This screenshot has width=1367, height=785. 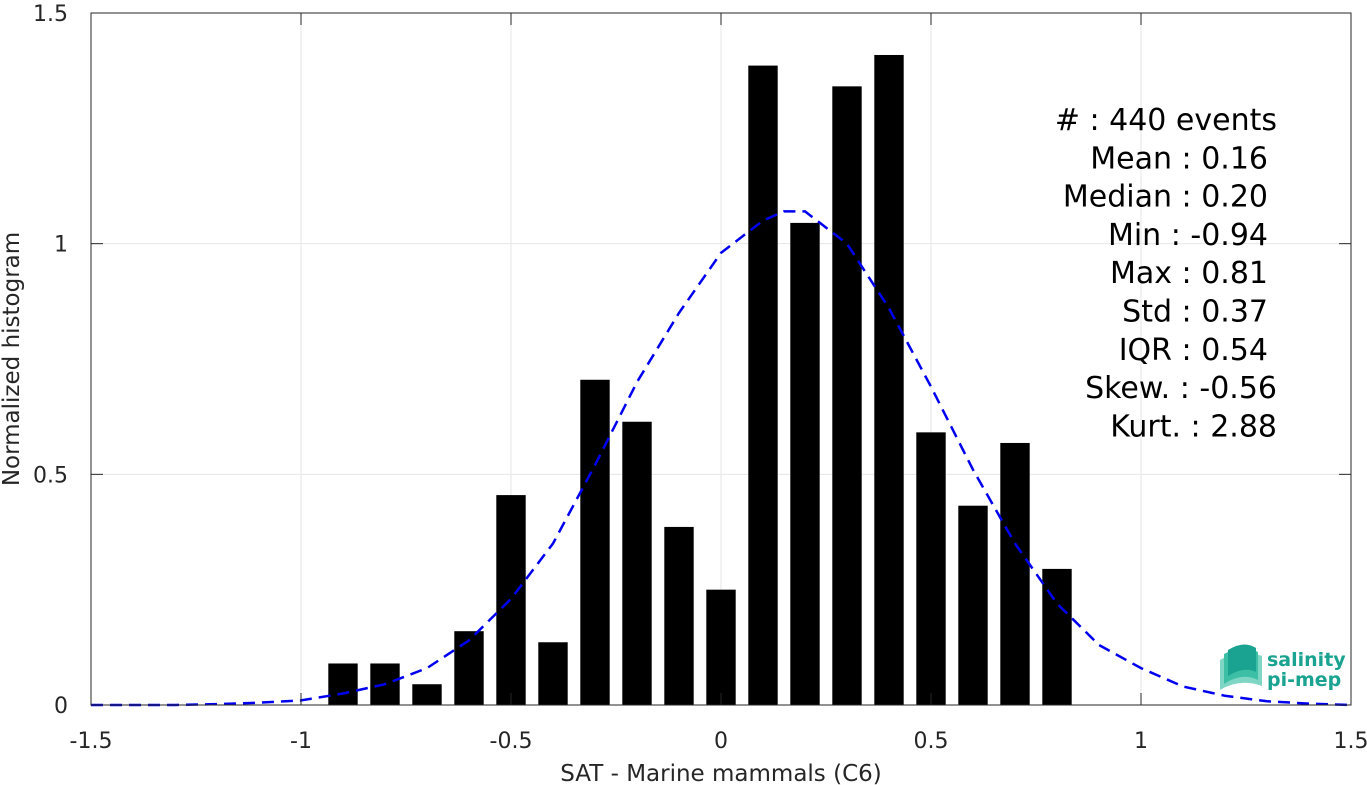 What do you see at coordinates (1141, 741) in the screenshot?
I see `x-tick-label: 1` at bounding box center [1141, 741].